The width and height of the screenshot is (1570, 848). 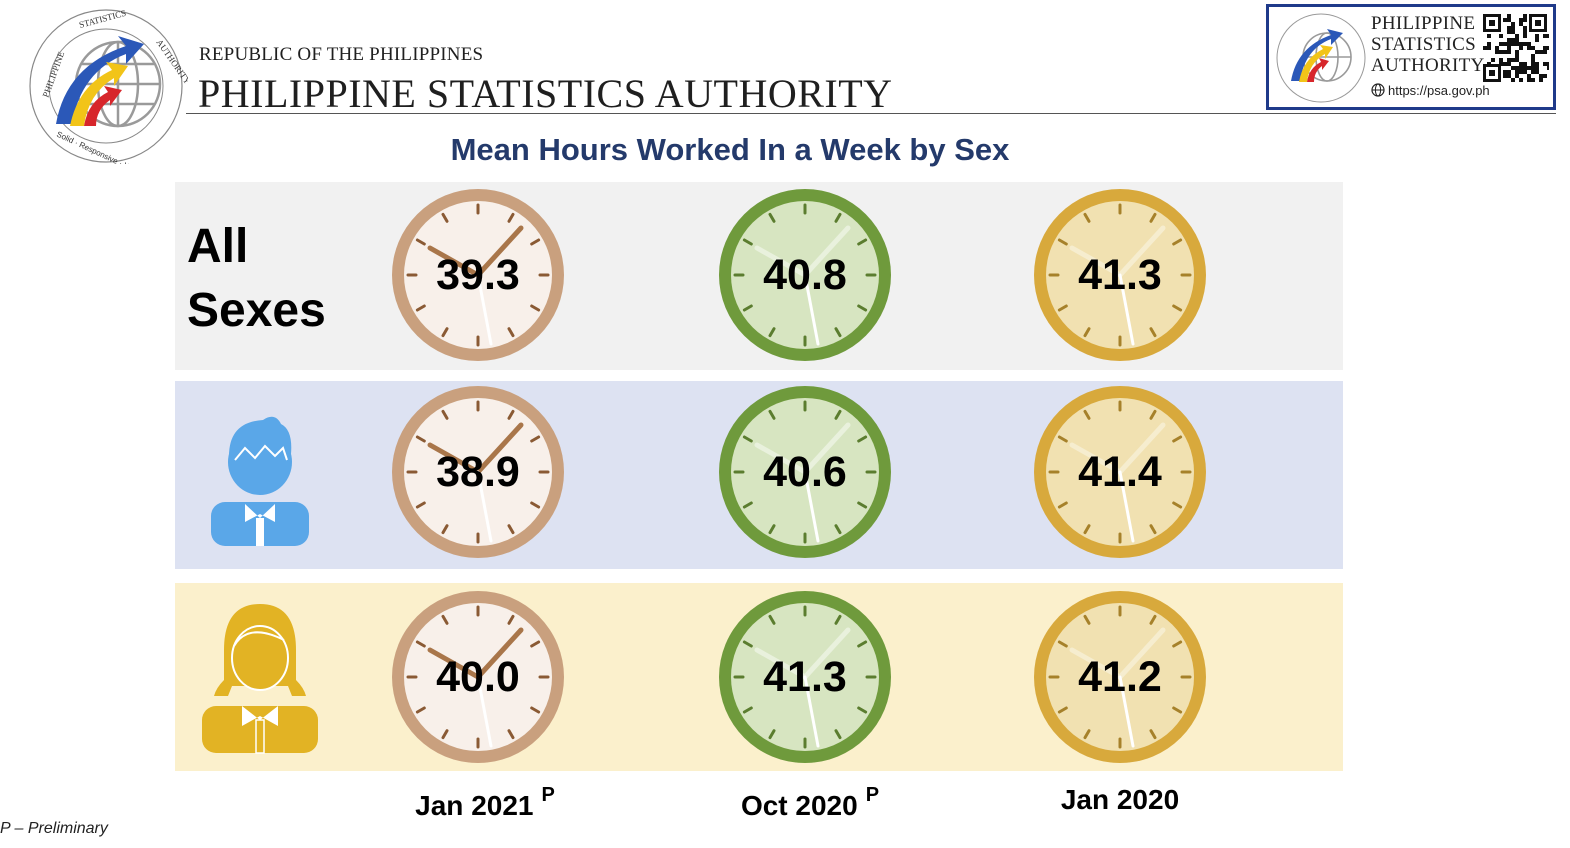 What do you see at coordinates (1378, 90) in the screenshot?
I see `globe-icon` at bounding box center [1378, 90].